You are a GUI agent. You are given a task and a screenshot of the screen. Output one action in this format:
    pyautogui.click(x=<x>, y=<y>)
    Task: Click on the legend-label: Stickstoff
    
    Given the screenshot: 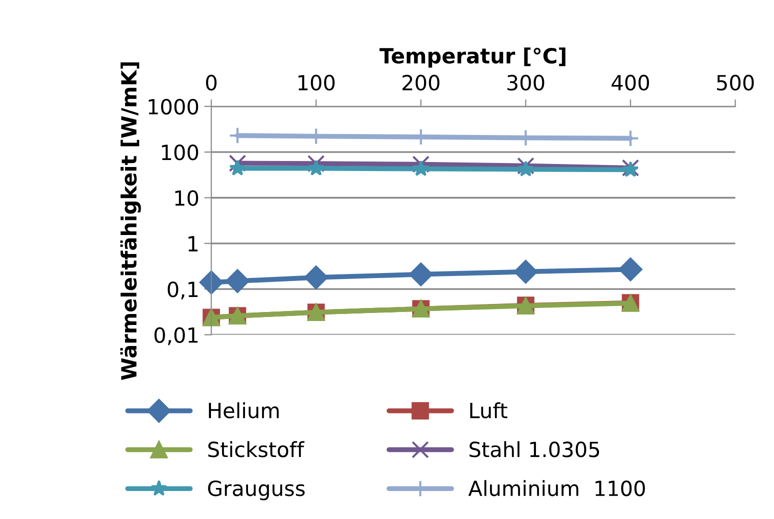 What is the action you would take?
    pyautogui.click(x=256, y=449)
    